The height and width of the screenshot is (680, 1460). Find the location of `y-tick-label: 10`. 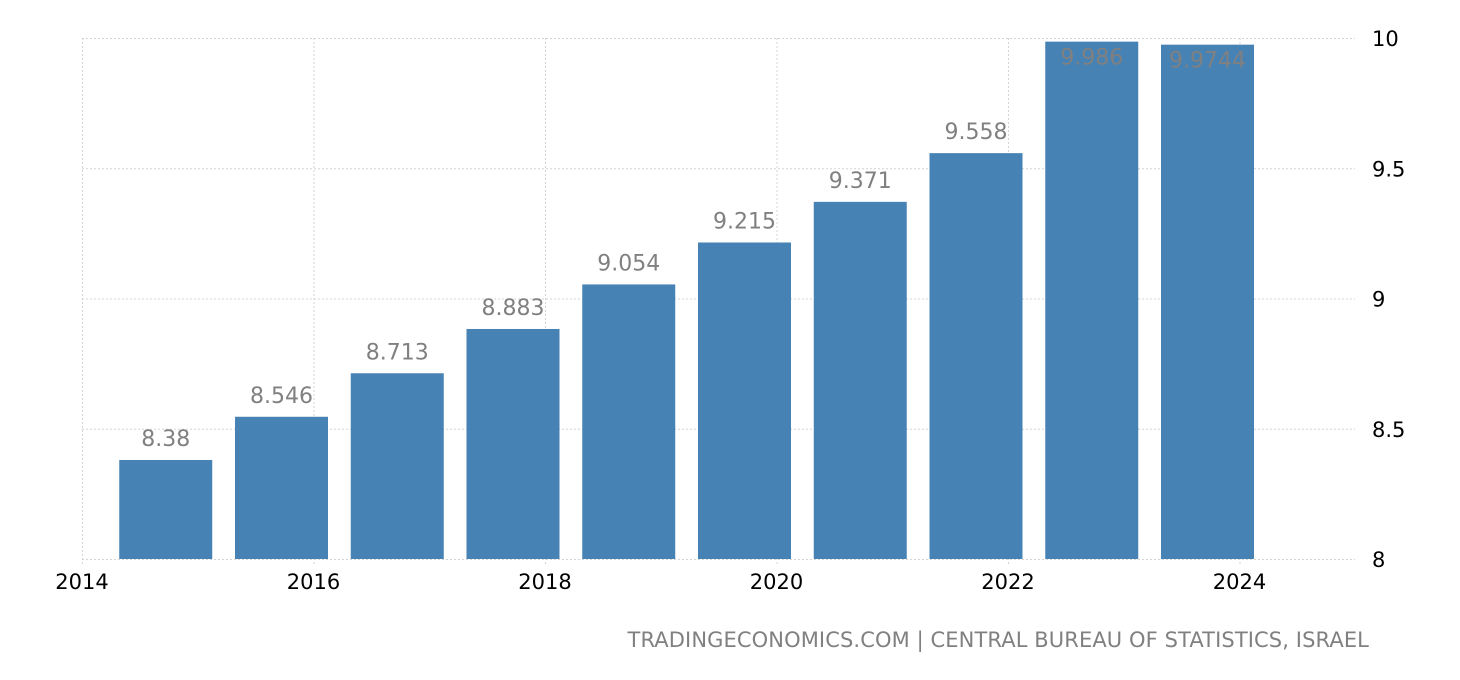

y-tick-label: 10 is located at coordinates (1385, 39).